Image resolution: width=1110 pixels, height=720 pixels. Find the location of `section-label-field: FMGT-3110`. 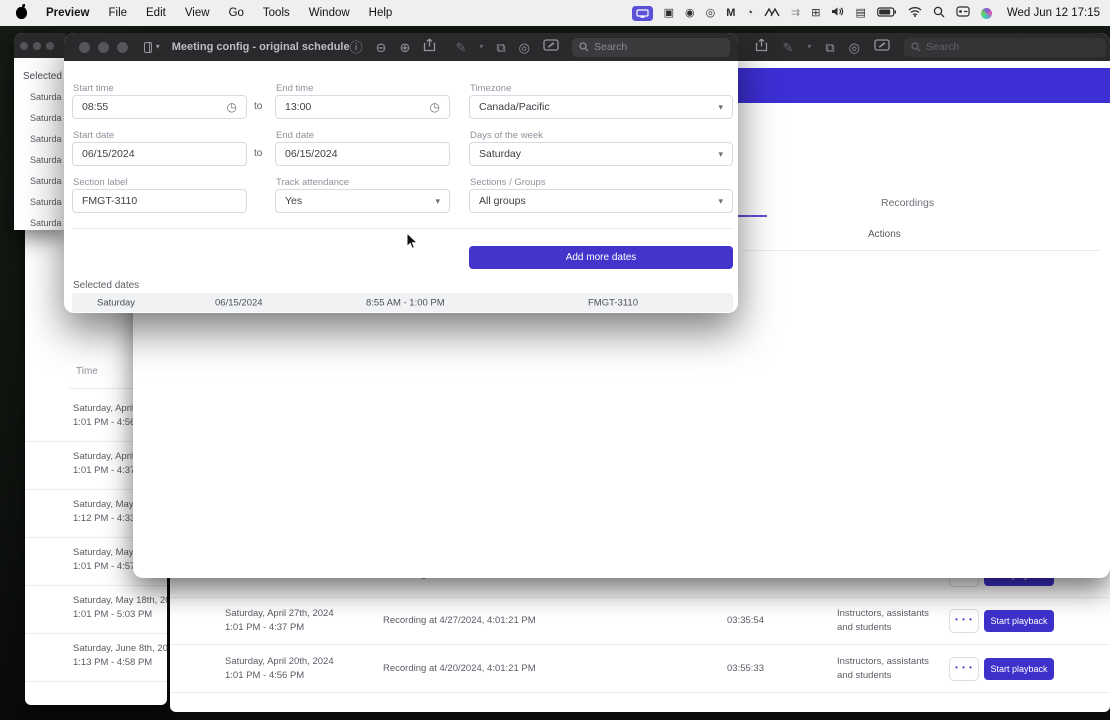

section-label-field: FMGT-3110 is located at coordinates (159, 201).